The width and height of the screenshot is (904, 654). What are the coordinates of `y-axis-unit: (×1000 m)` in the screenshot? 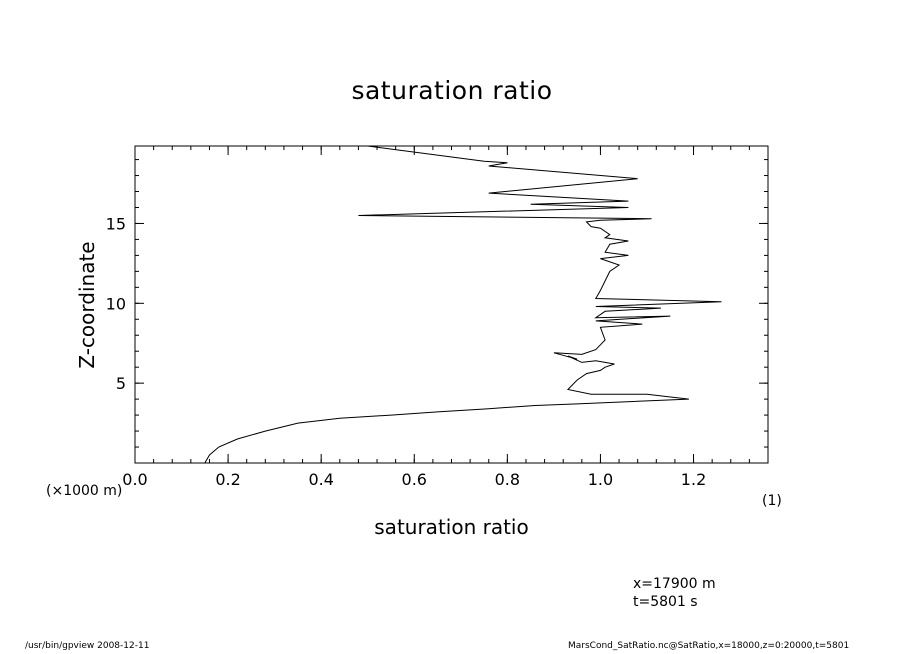 It's located at (84, 491).